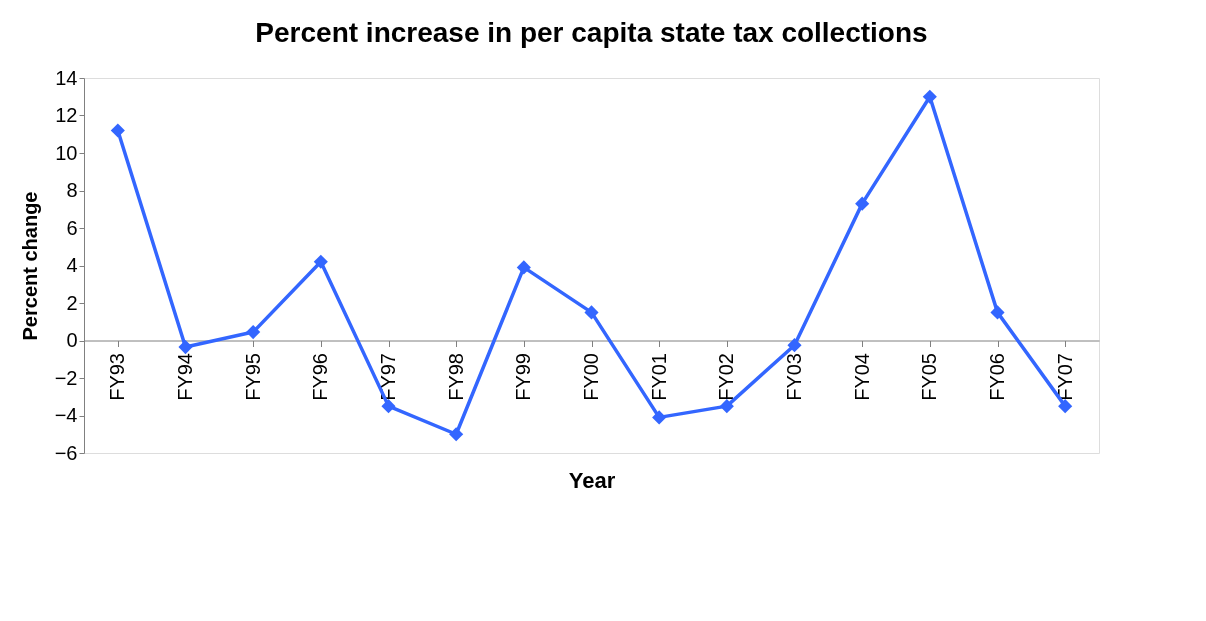  Describe the element at coordinates (72, 302) in the screenshot. I see `y-tick-label: 2` at that location.